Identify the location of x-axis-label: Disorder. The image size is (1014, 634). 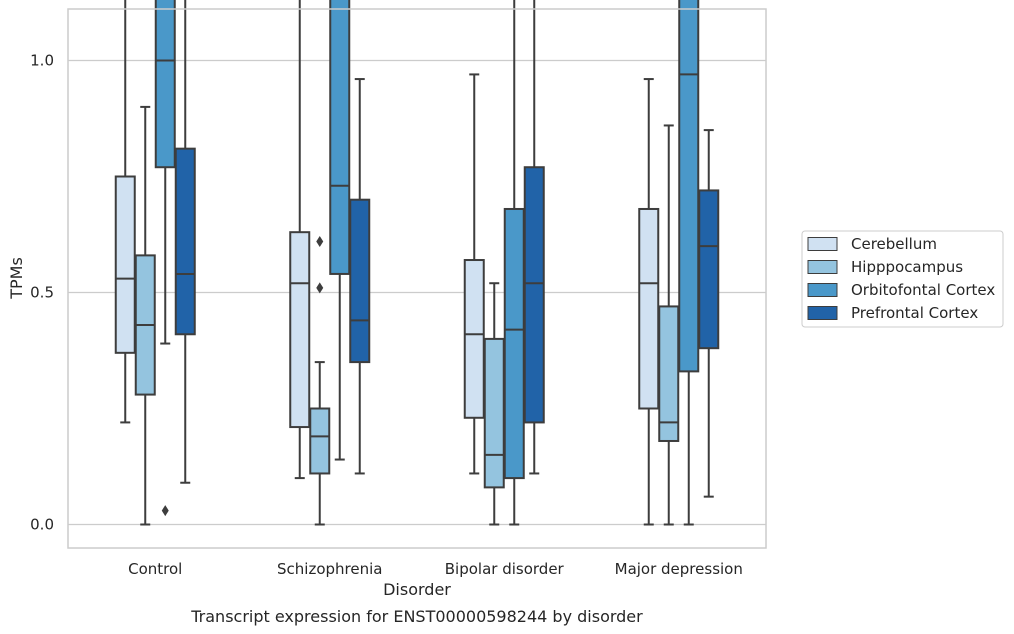
(417, 589).